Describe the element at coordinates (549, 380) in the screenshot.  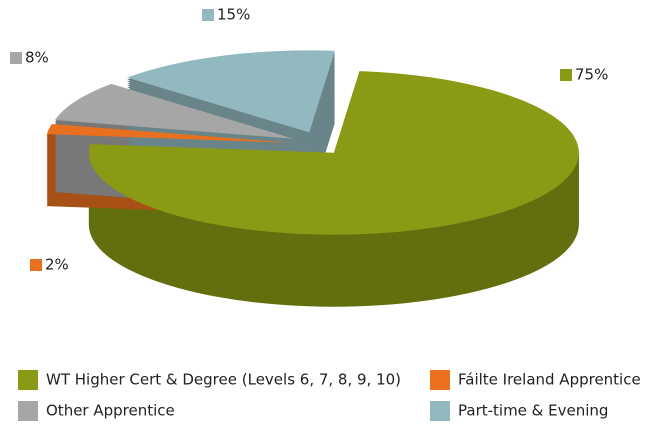
I see `legend-label: Fáilte Ireland Apprentice` at that location.